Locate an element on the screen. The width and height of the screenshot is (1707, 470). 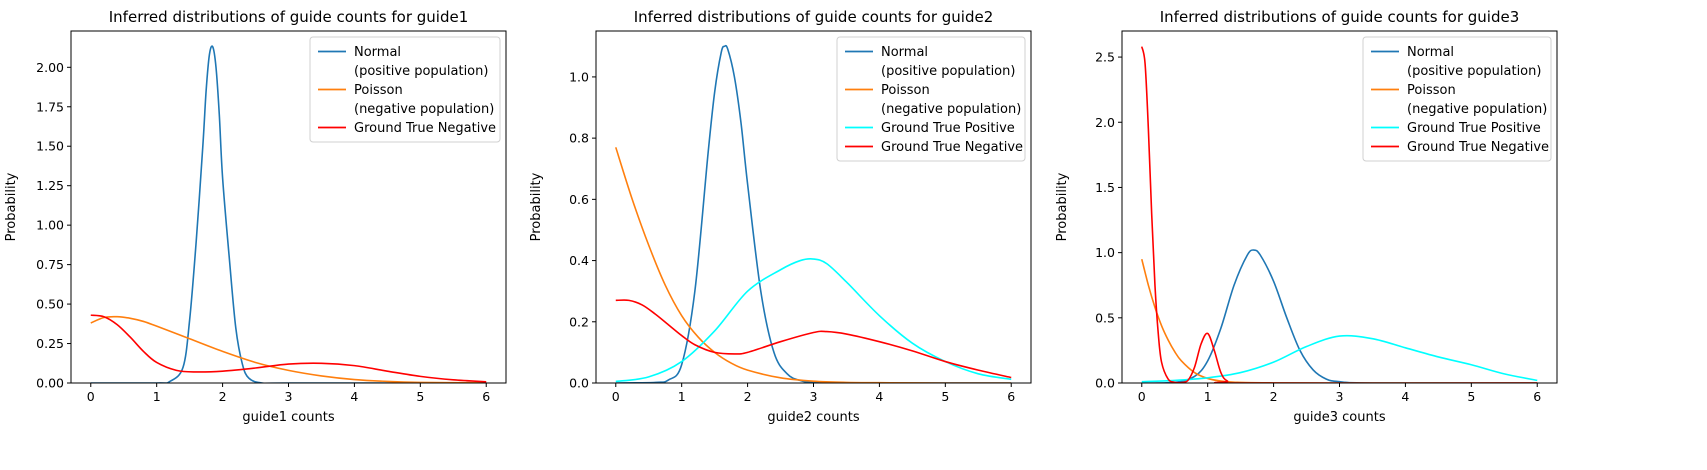
y-tick-label: 0.2 is located at coordinates (579, 321).